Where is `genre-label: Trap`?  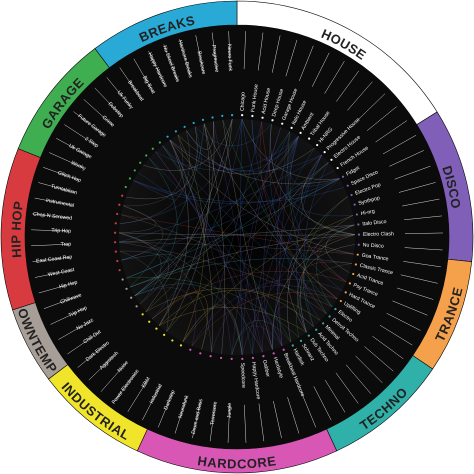 genre-label: Trap is located at coordinates (66, 244).